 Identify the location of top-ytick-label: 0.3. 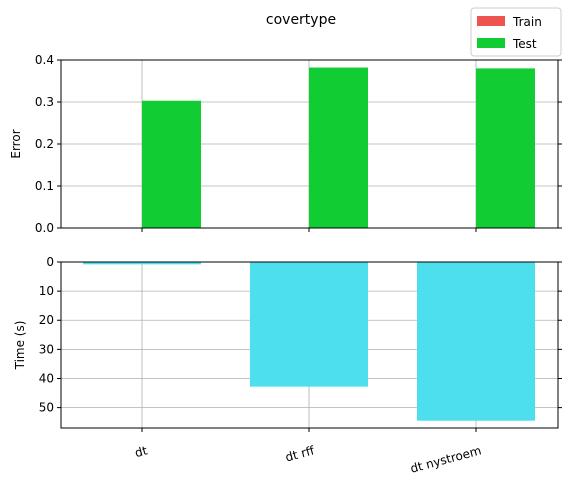
(44, 102).